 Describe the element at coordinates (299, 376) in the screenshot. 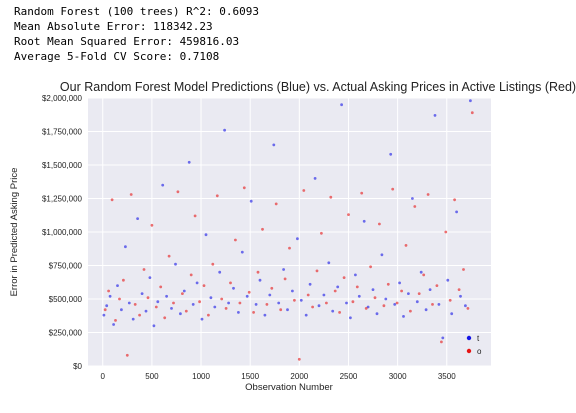

I see `x-tick-label: 2000` at that location.